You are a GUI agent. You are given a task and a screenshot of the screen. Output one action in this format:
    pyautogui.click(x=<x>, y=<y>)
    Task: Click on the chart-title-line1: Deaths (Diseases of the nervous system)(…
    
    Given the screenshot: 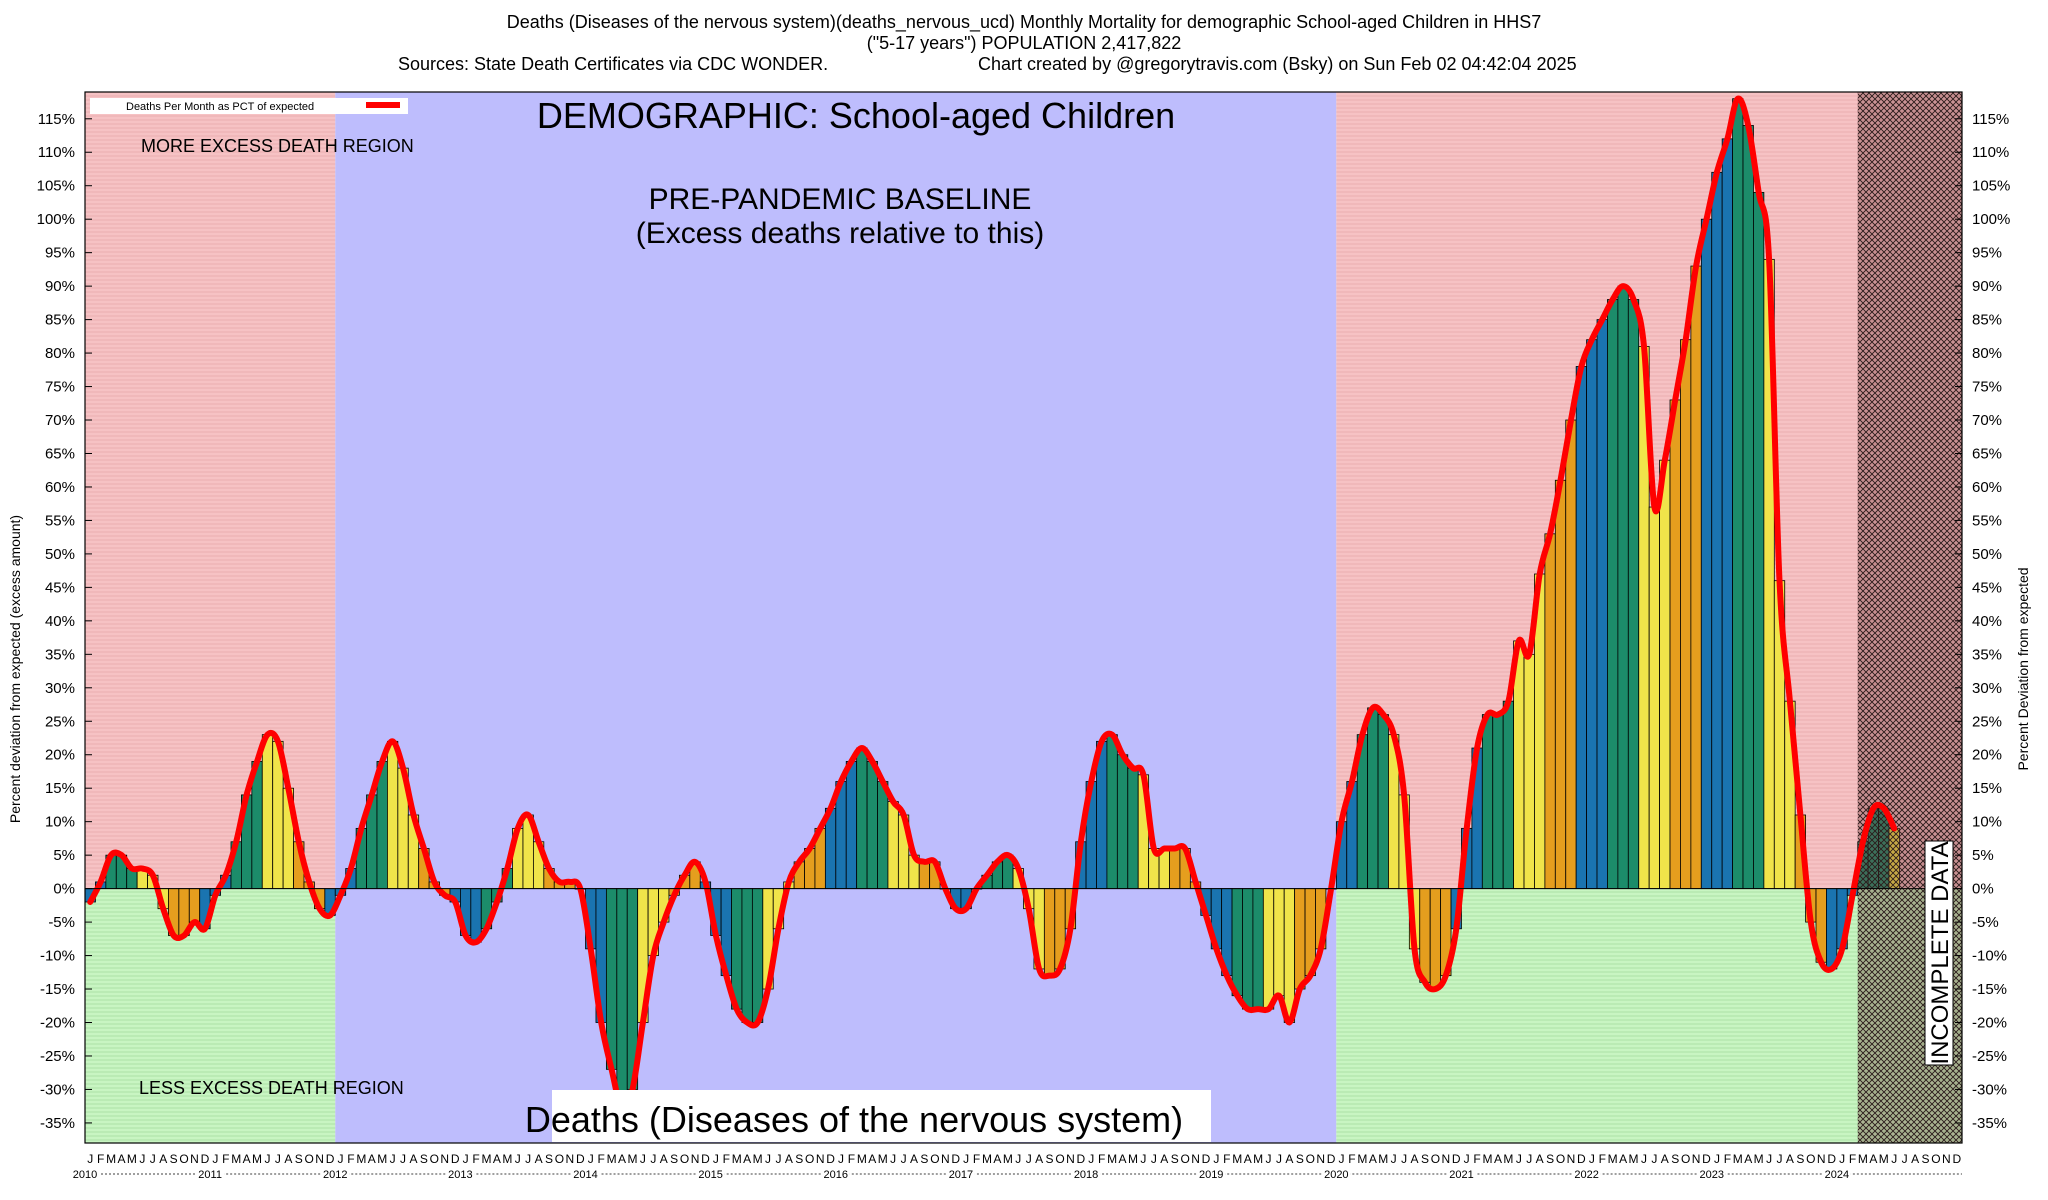 What is the action you would take?
    pyautogui.click(x=1024, y=22)
    